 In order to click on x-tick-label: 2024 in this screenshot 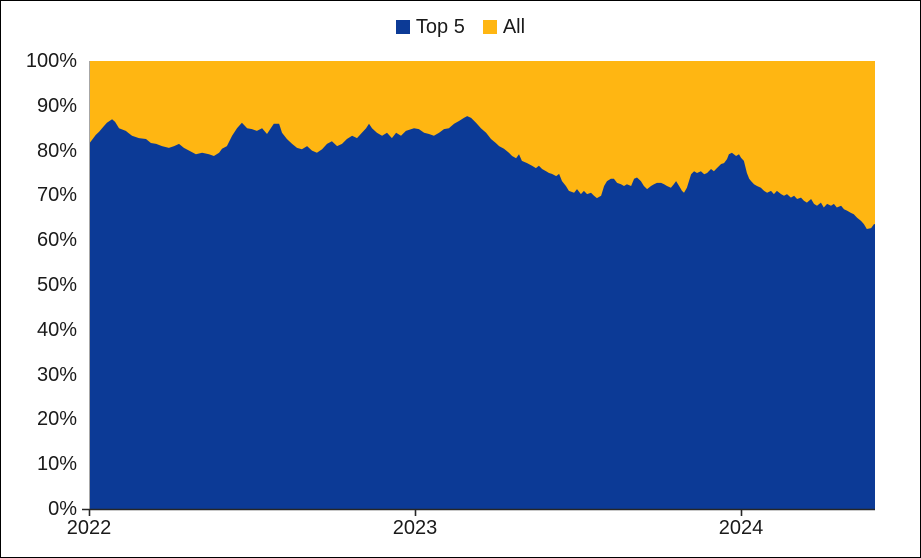, I will do `click(741, 528)`.